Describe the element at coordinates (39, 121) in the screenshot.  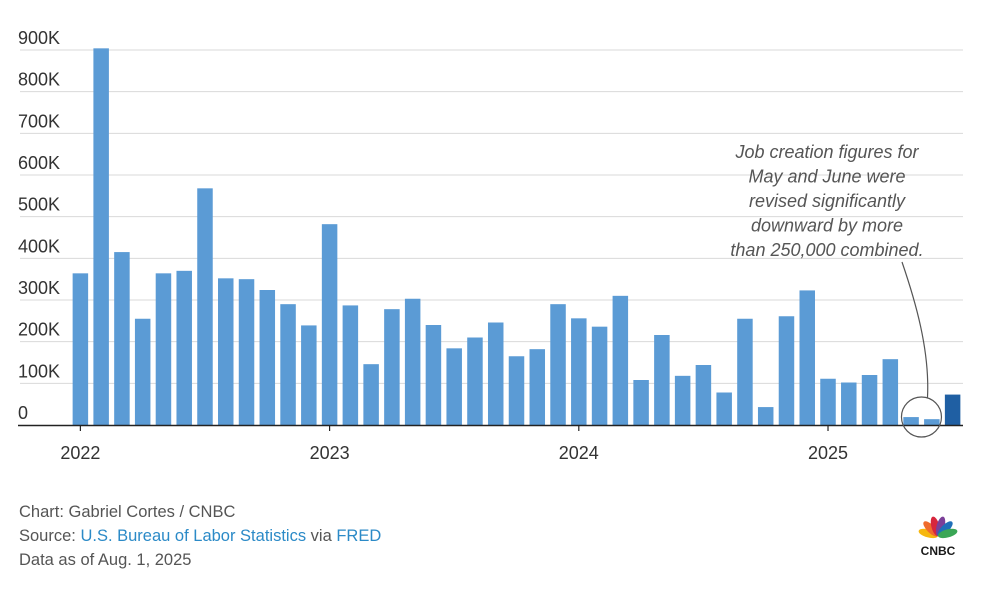
I see `y-tick-label: 700K` at that location.